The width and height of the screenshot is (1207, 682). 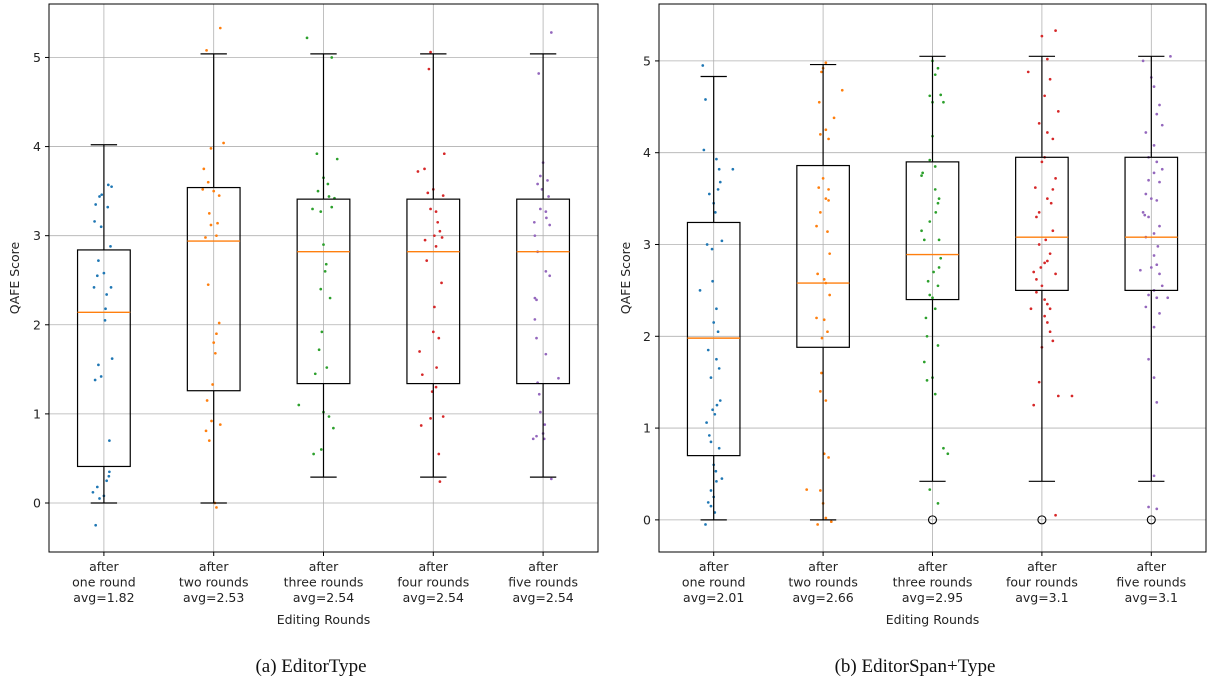 I want to click on x-tick-label: avg=3.1, so click(x=1041, y=597).